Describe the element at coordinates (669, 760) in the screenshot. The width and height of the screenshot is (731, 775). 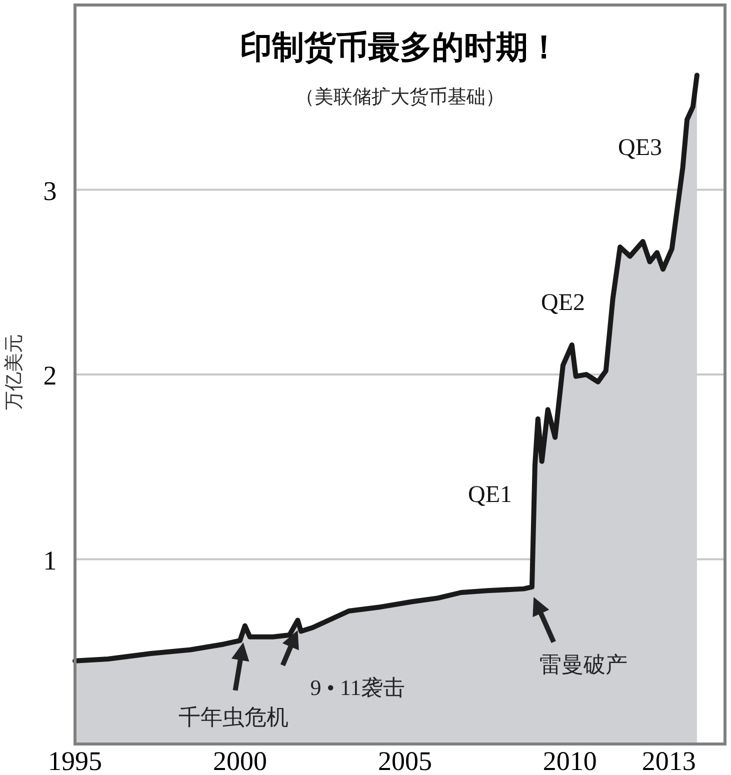
I see `x-tick-label: 2013` at that location.